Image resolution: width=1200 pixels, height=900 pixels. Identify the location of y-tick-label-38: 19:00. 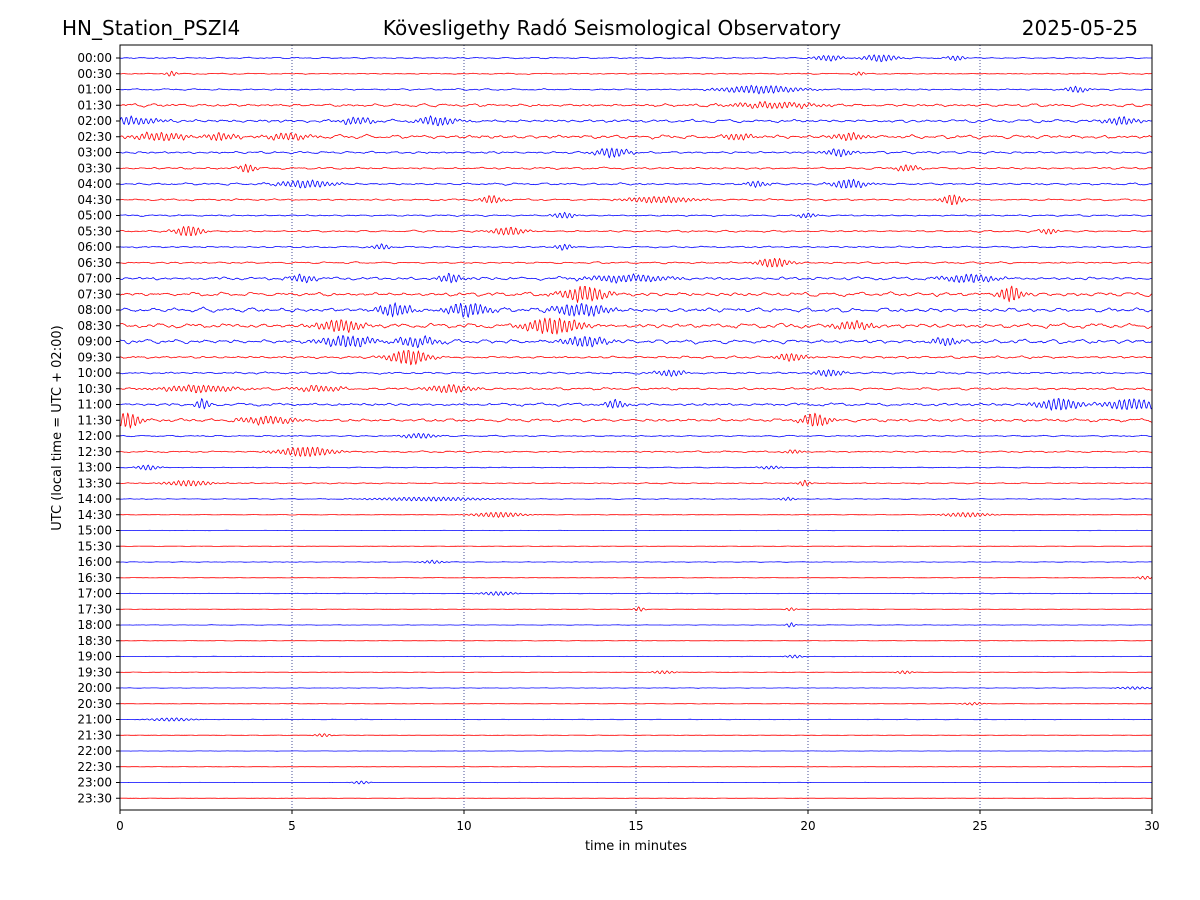
(94, 657).